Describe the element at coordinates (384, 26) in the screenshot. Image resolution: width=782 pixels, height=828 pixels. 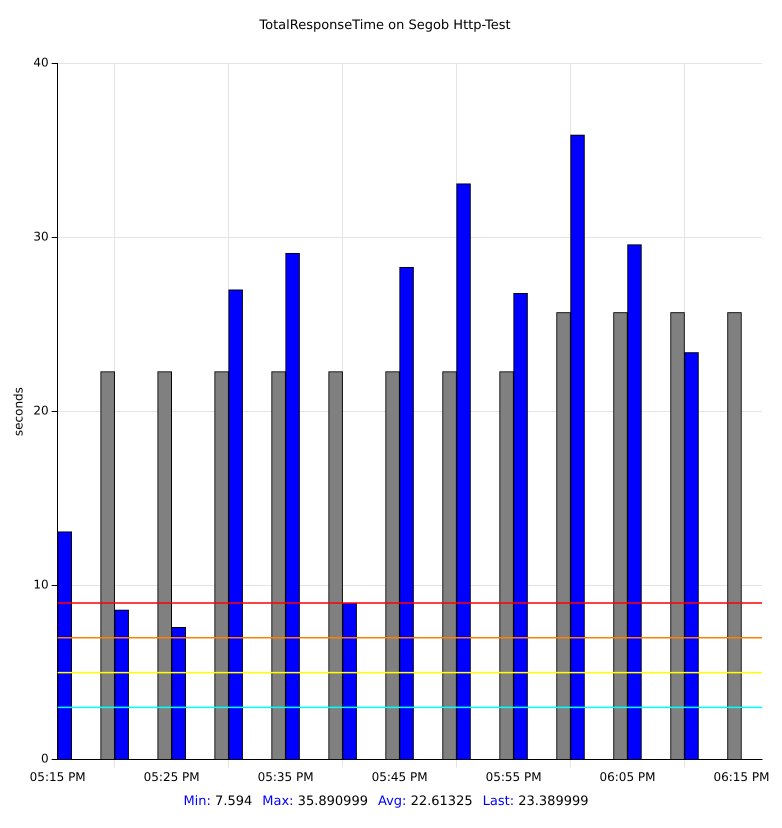
I see `chart-title: TotalResponseTime on Segob Http-Test` at that location.